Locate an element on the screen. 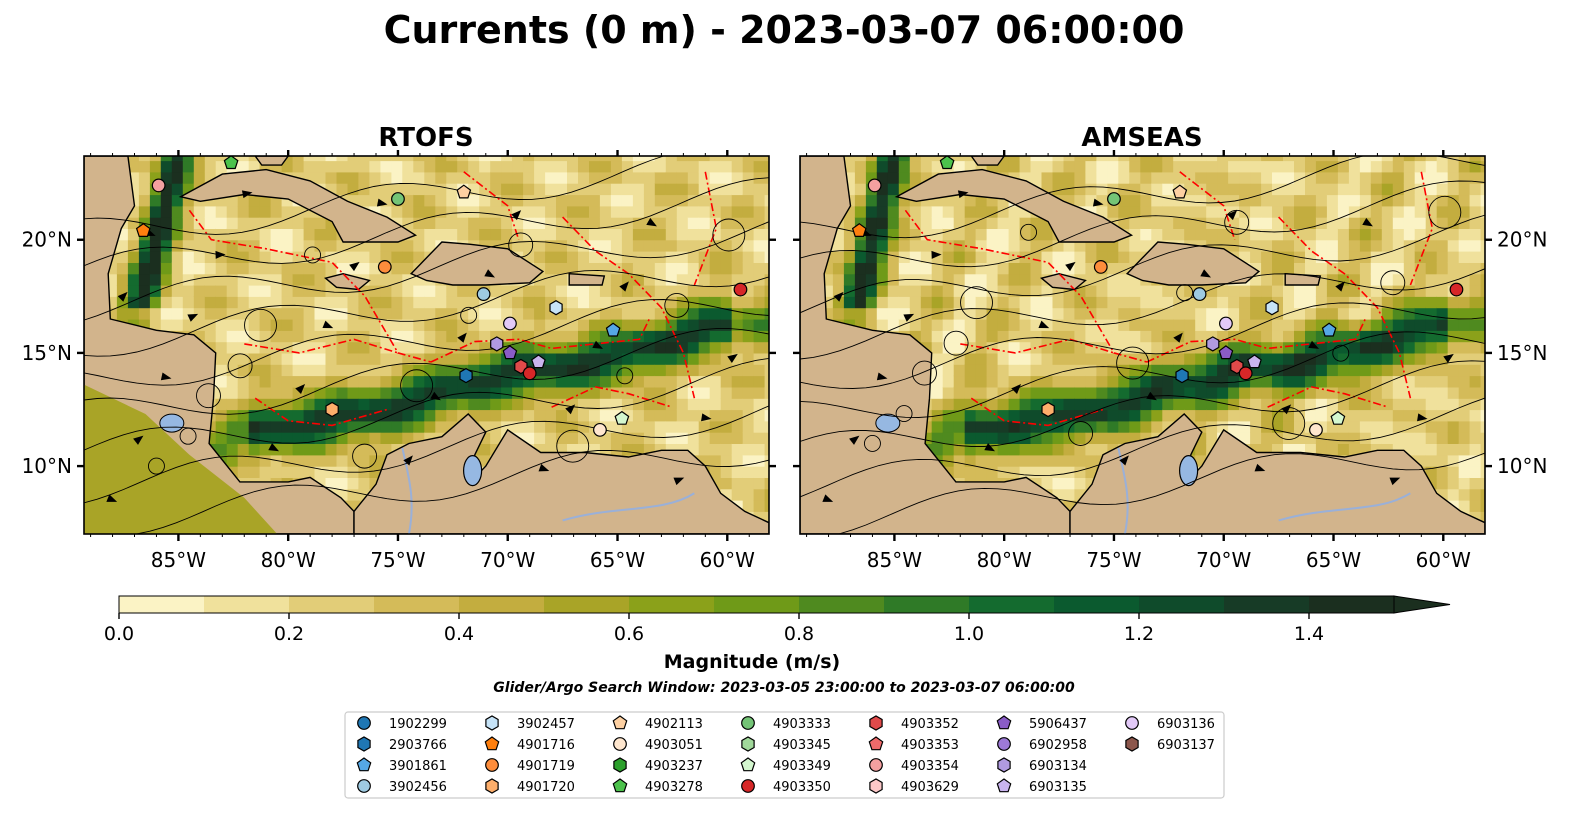 This screenshot has height=827, width=1577. river-magdalena is located at coordinates (407, 490).